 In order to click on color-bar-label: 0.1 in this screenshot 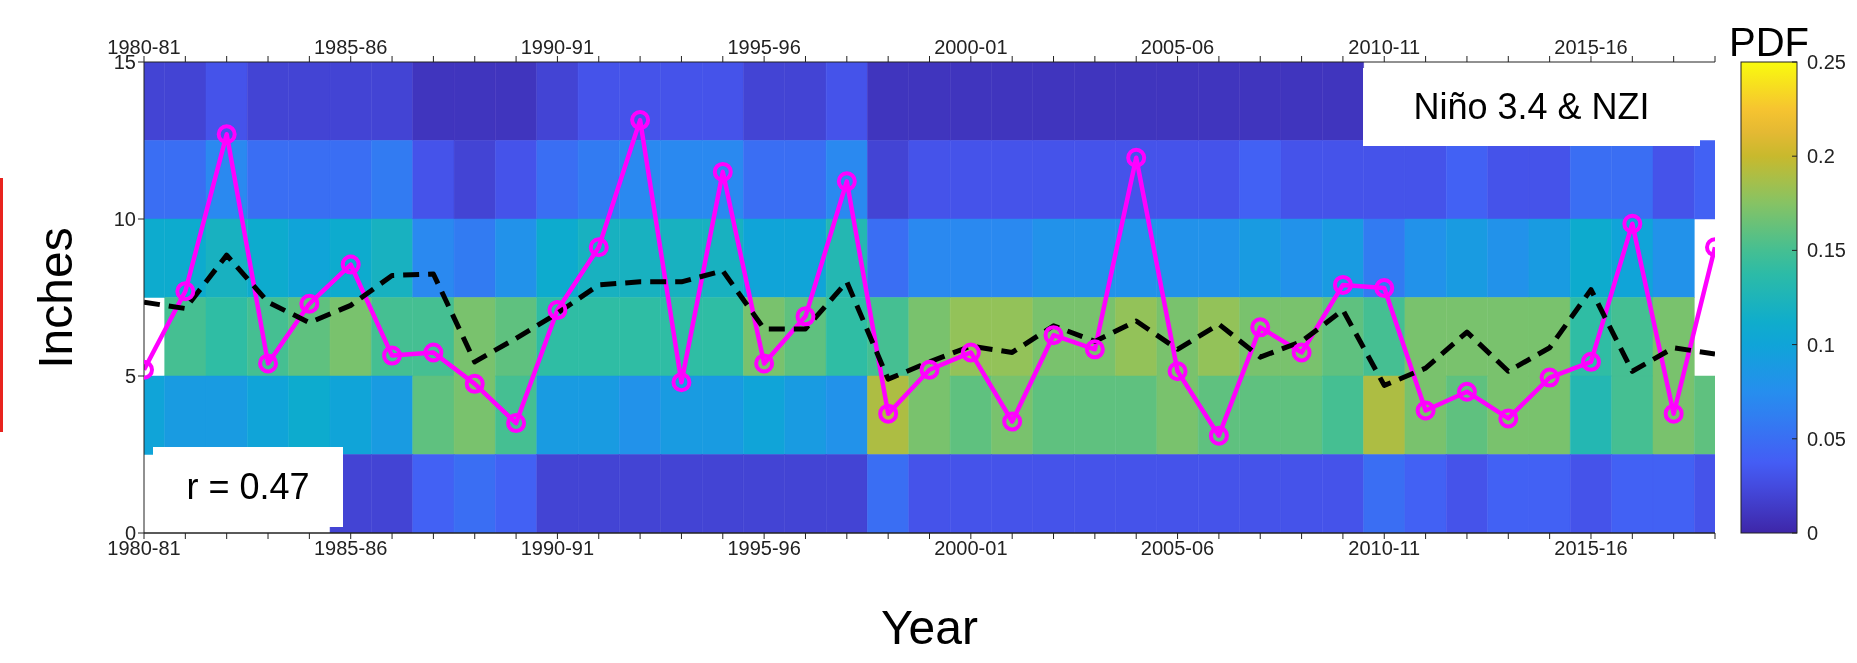, I will do `click(1821, 344)`.